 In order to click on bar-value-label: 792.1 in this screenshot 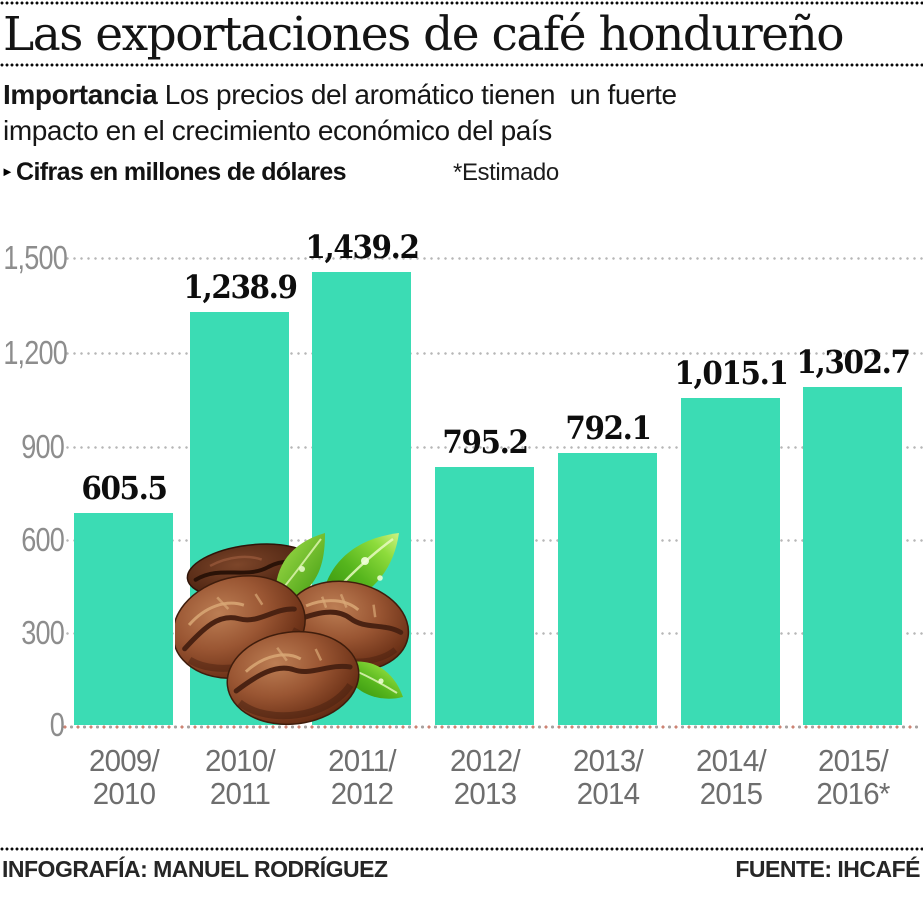, I will do `click(608, 428)`.